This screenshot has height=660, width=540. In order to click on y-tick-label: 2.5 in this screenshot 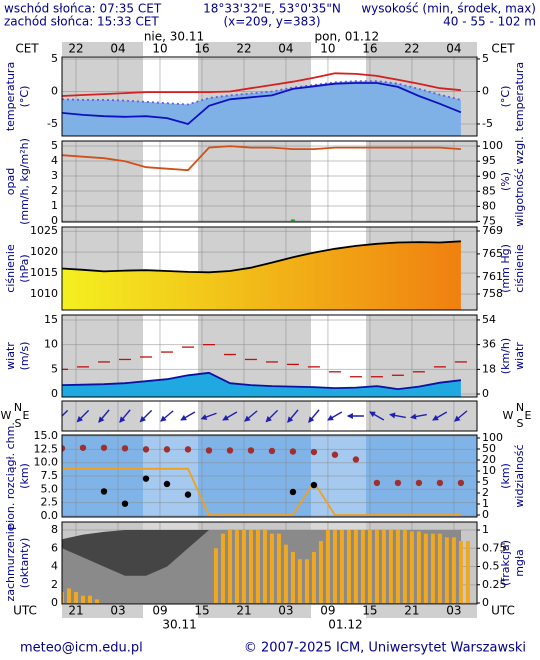, I will do `click(50, 502)`.